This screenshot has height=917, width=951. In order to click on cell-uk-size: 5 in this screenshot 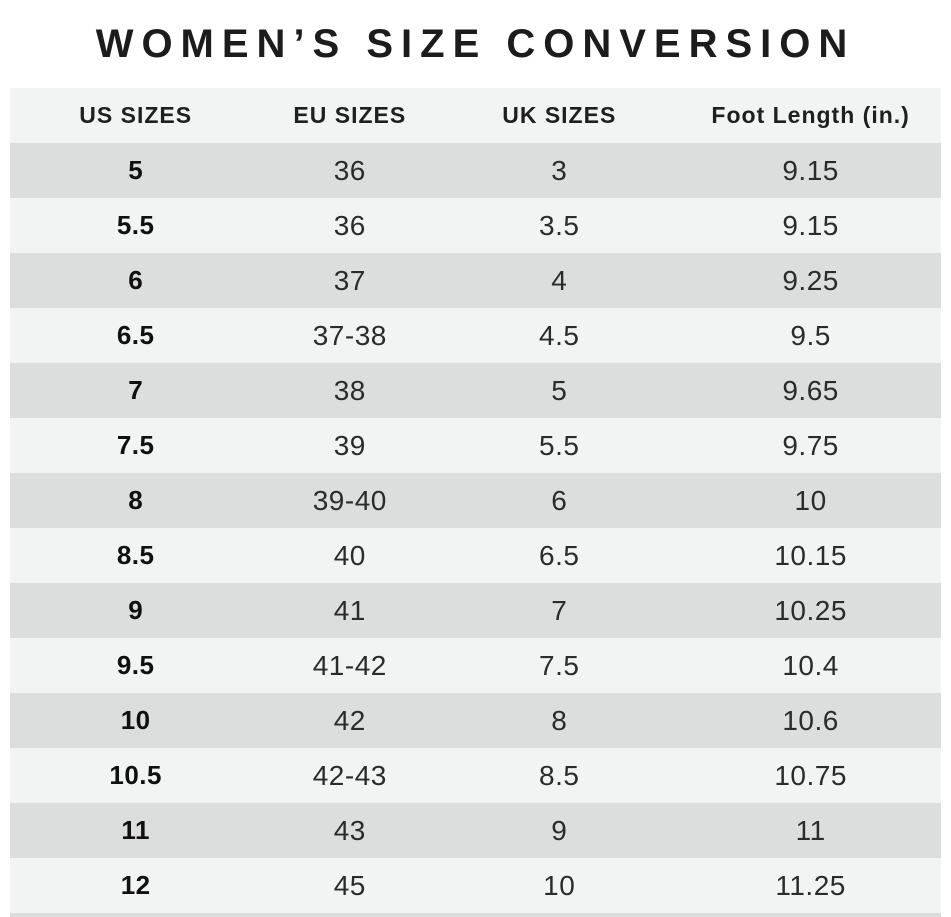, I will do `click(559, 390)`.